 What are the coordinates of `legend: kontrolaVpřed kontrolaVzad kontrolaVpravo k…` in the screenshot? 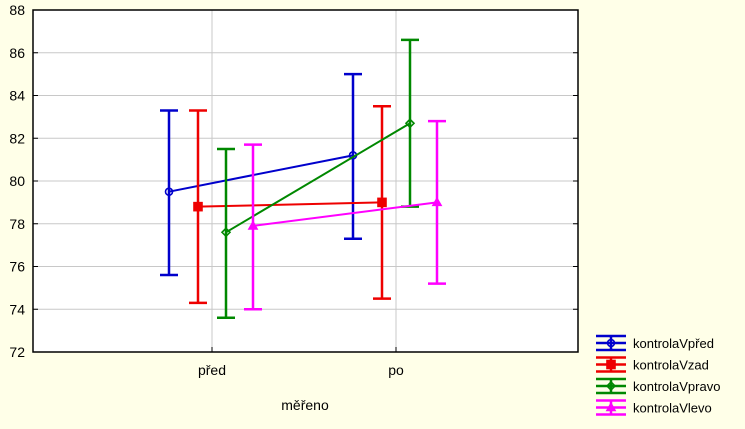 It's located at (658, 375).